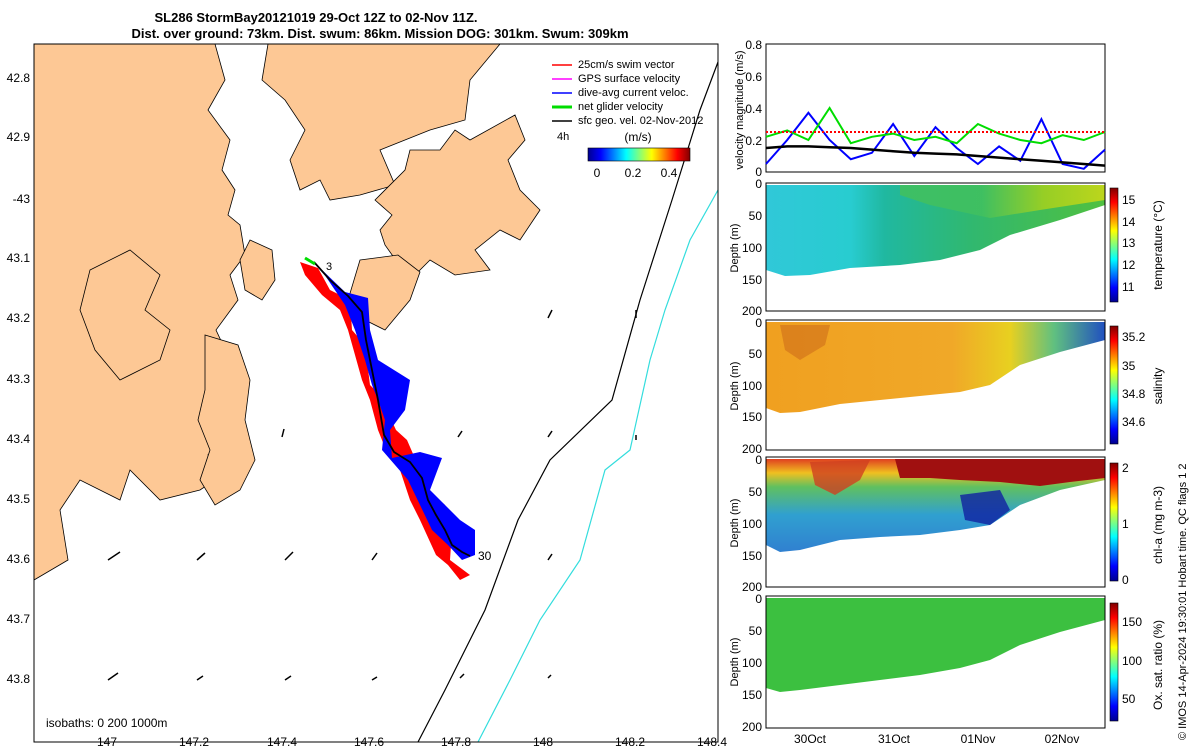 This screenshot has height=750, width=1200. What do you see at coordinates (19, 78) in the screenshot?
I see `map-ytick-0: 42.8` at bounding box center [19, 78].